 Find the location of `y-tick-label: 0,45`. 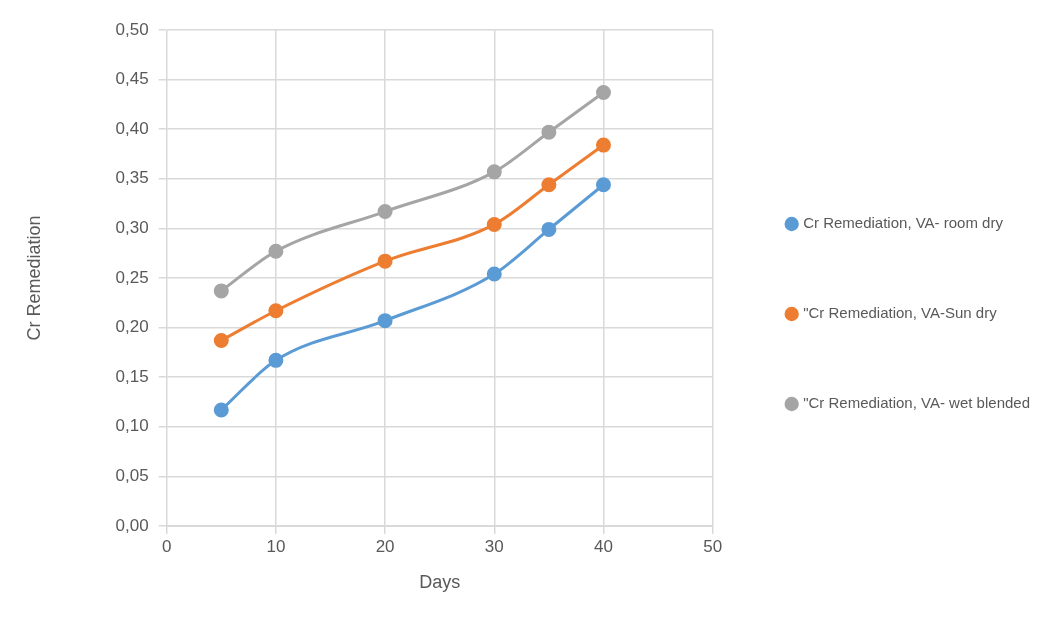

y-tick-label: 0,45 is located at coordinates (132, 79).